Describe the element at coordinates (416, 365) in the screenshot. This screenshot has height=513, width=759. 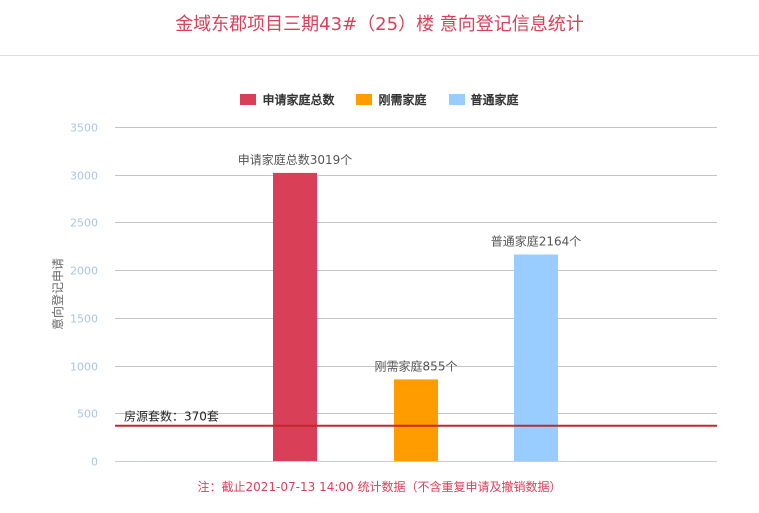
I see `bar-data-label: 刚需家庭855个` at that location.